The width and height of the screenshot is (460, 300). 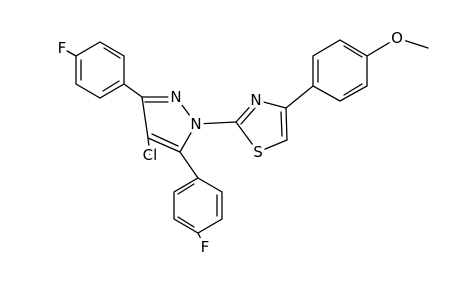 I want to click on c-cl-bond, so click(x=149, y=146).